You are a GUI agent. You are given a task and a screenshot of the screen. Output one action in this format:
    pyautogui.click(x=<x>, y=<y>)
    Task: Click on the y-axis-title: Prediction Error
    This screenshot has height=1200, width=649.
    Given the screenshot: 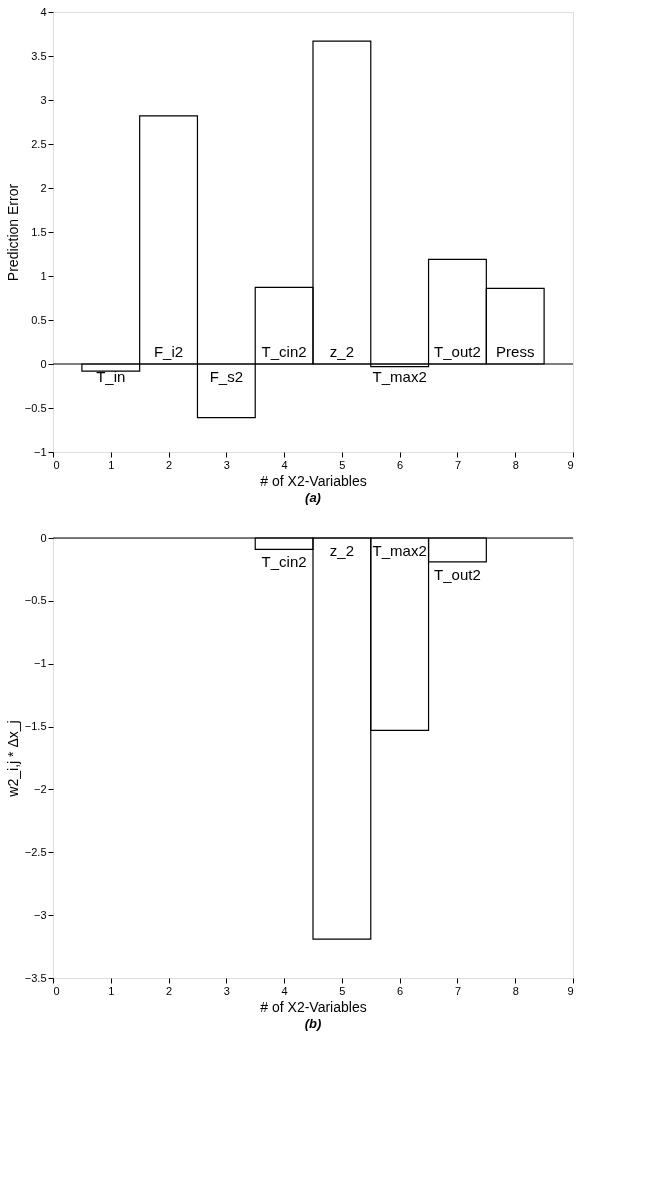 What is the action you would take?
    pyautogui.click(x=12, y=232)
    